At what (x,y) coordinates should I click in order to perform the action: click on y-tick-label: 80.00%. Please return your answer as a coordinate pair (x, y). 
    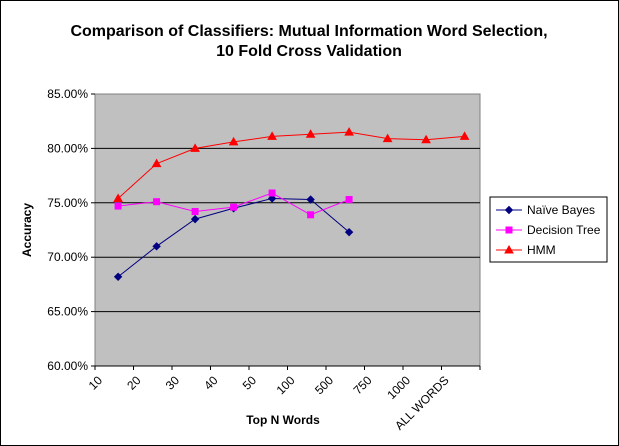
    Looking at the image, I should click on (67, 148).